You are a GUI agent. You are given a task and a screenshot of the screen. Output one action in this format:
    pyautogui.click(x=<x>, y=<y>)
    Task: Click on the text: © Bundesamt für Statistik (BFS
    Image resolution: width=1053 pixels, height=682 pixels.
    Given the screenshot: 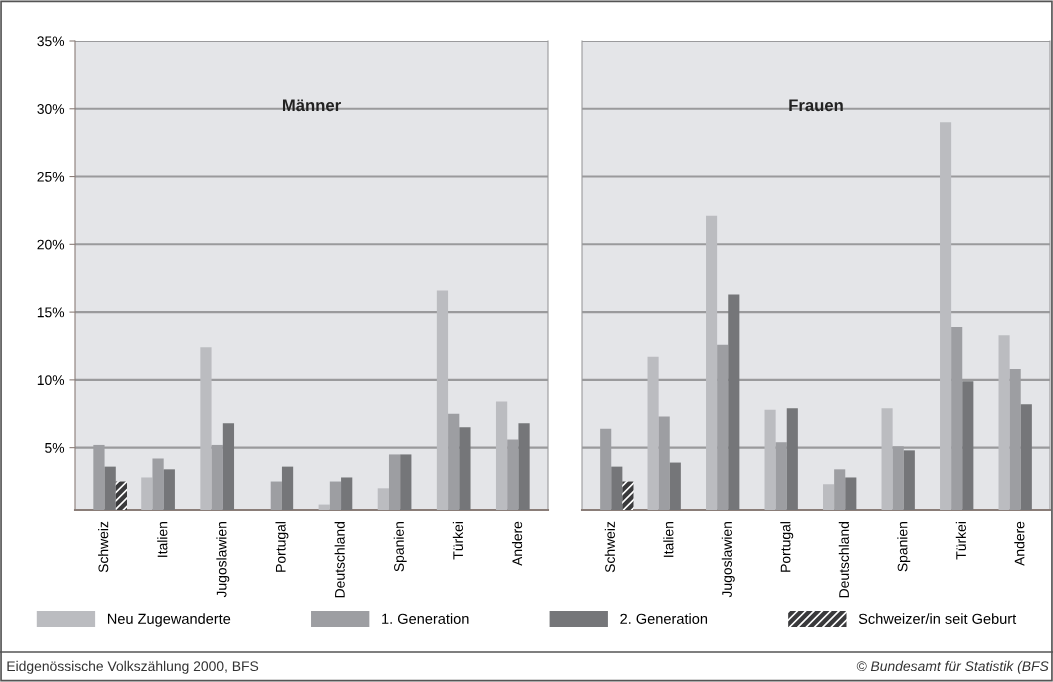 What is the action you would take?
    pyautogui.click(x=952, y=667)
    